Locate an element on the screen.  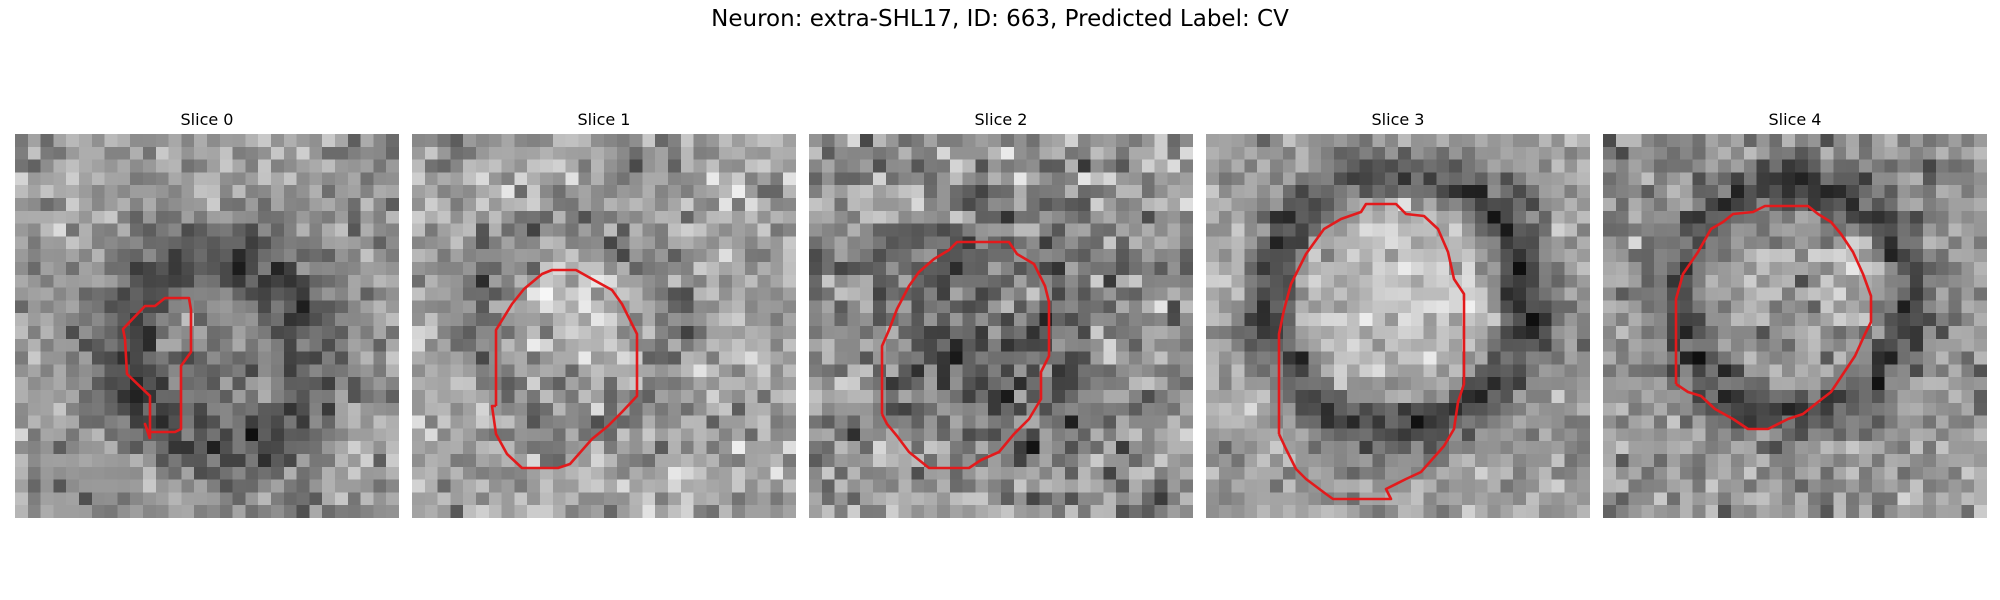
slice-title-0: Slice 0 is located at coordinates (207, 119).